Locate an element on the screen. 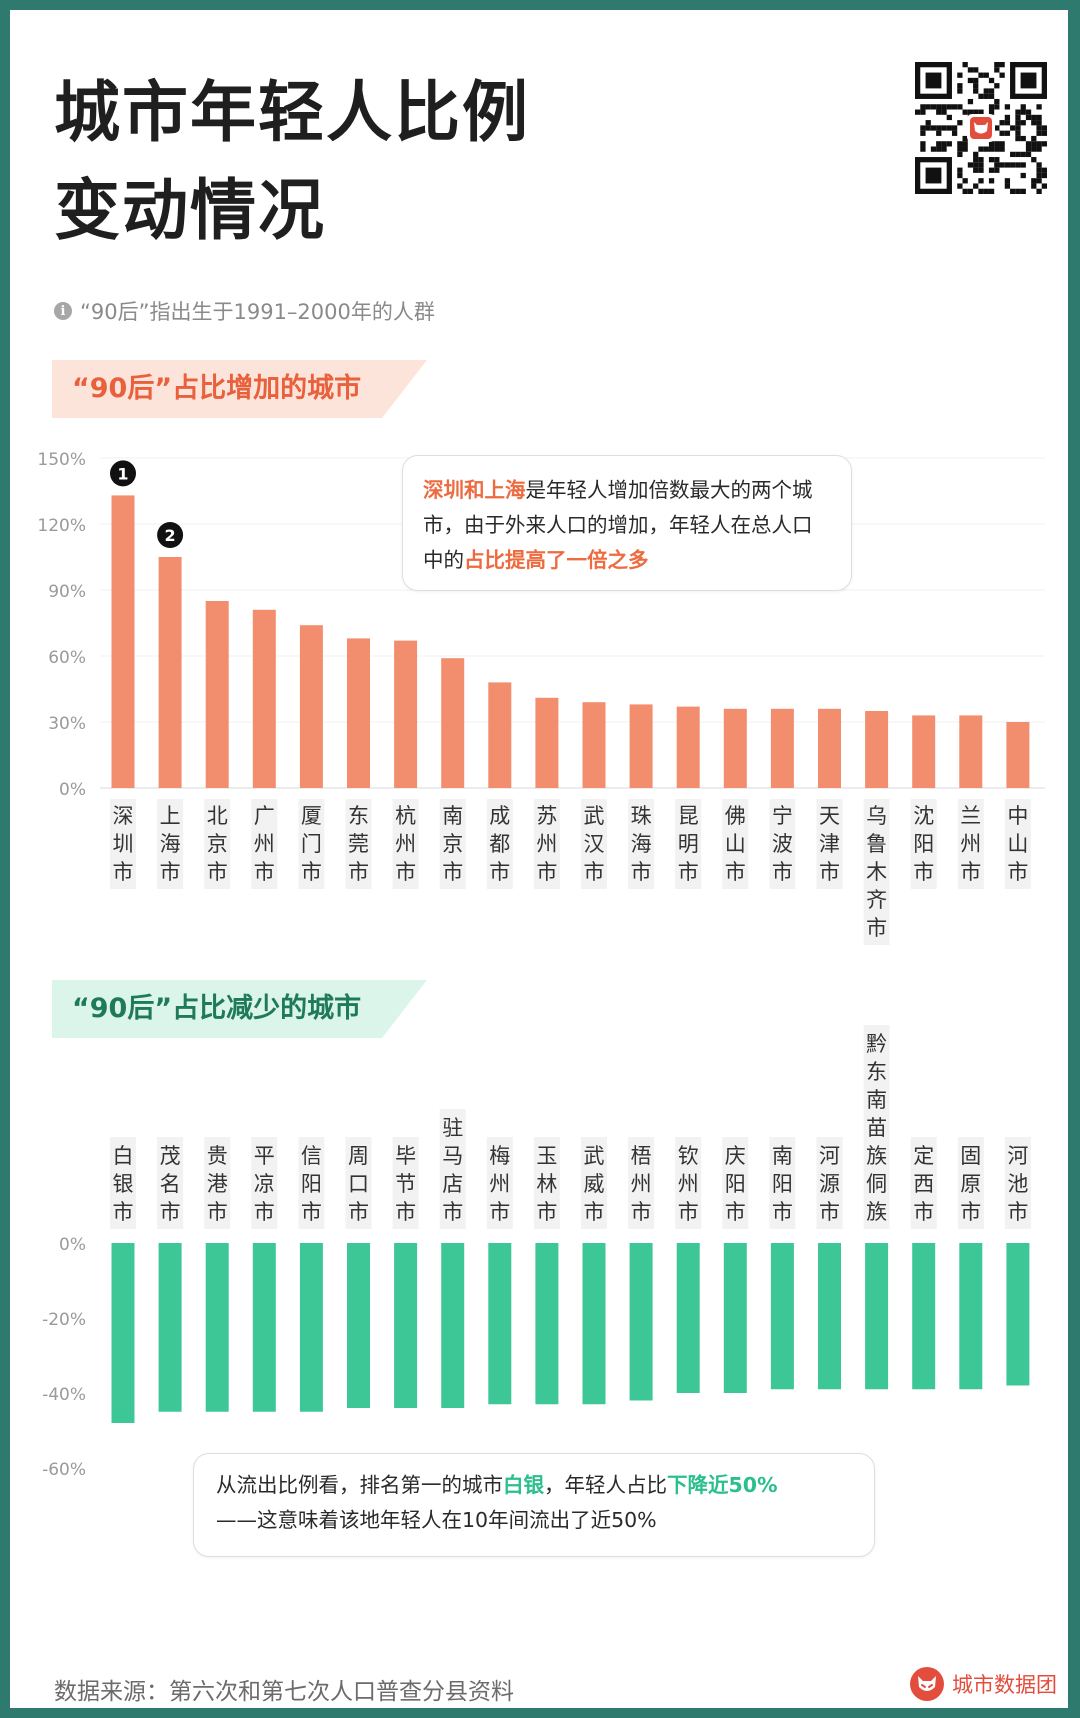  category-label-茂名市: 茂名市 is located at coordinates (170, 1184).